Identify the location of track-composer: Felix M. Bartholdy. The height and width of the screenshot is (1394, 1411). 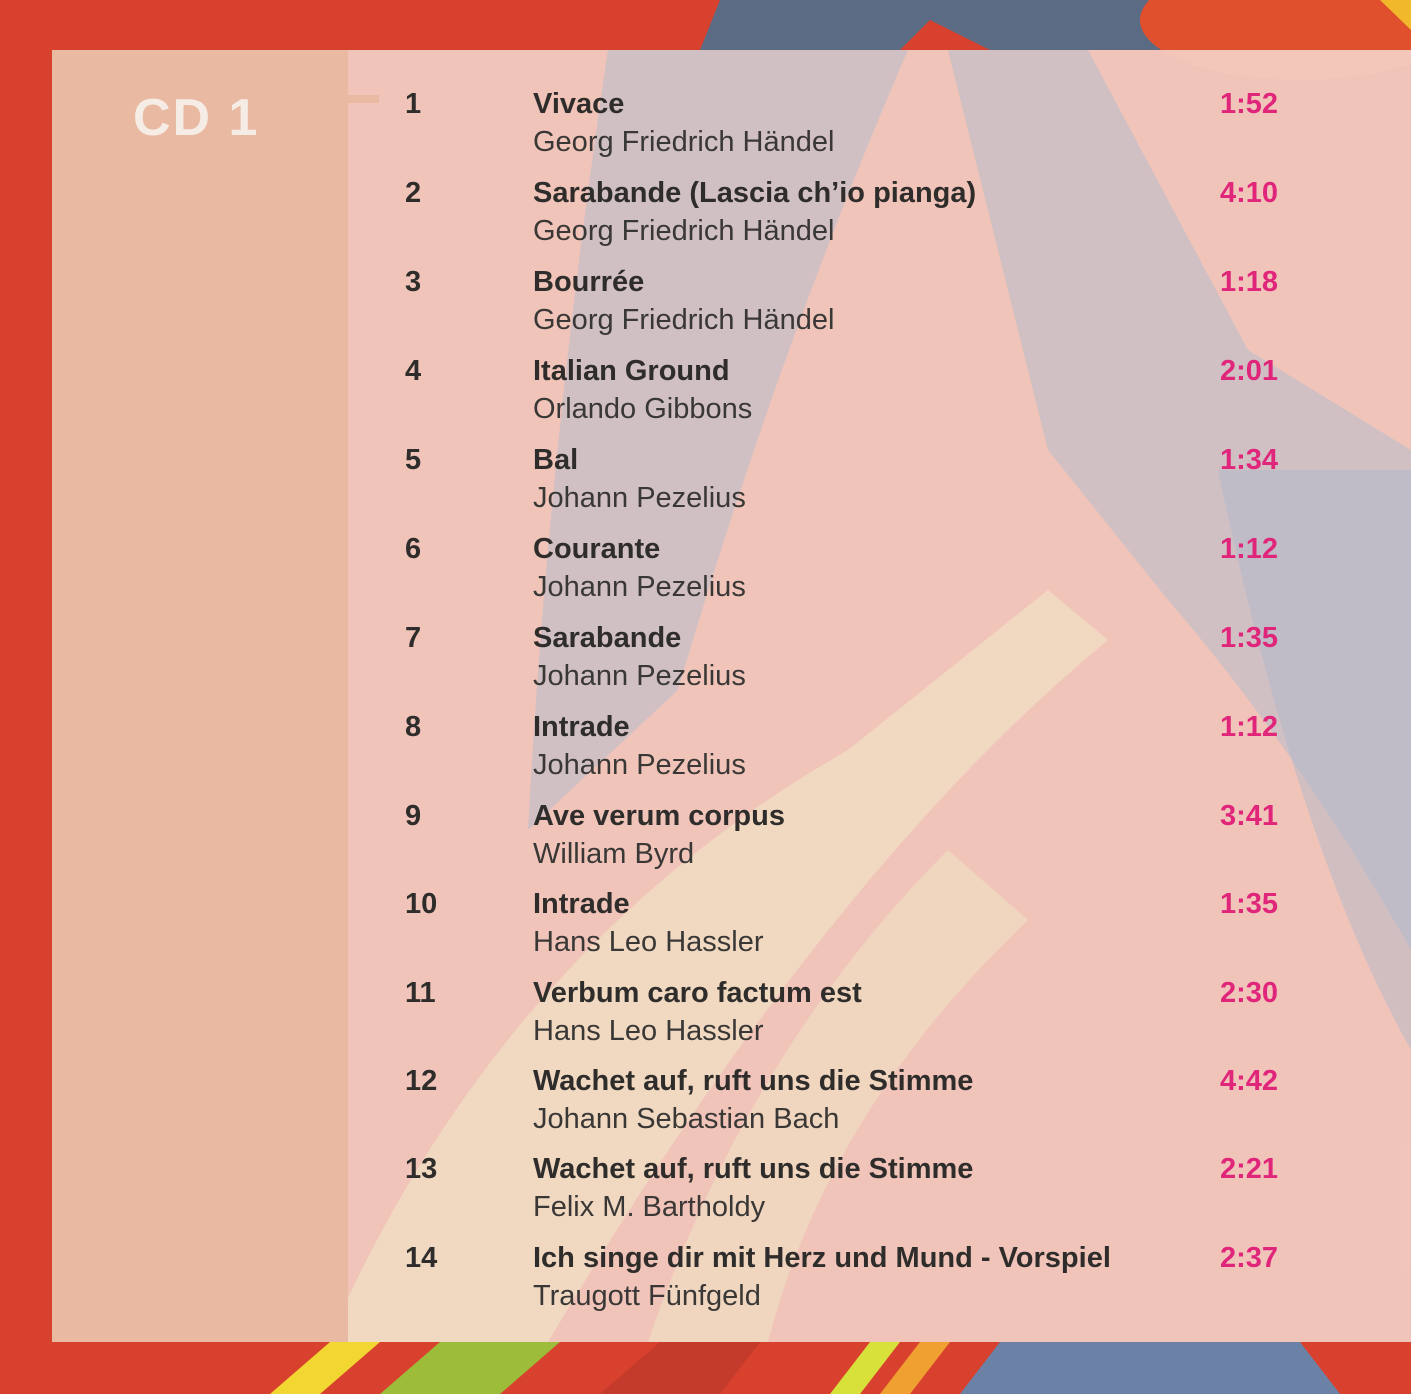
(649, 1207).